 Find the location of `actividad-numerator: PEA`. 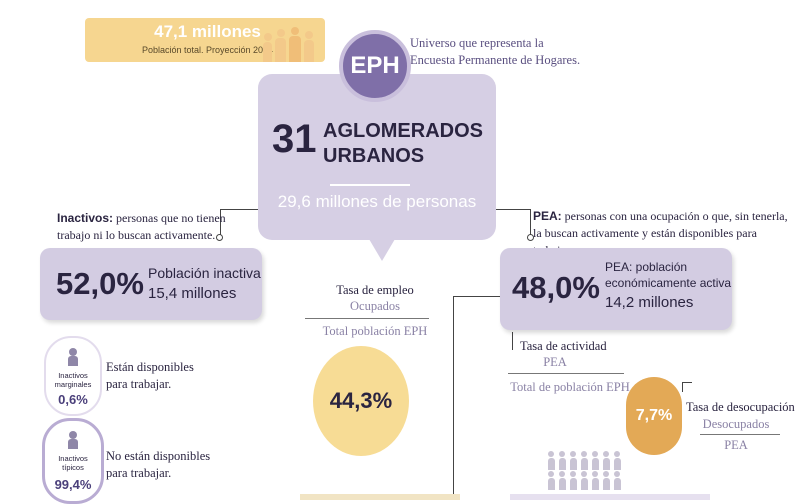

actividad-numerator: PEA is located at coordinates (555, 362).